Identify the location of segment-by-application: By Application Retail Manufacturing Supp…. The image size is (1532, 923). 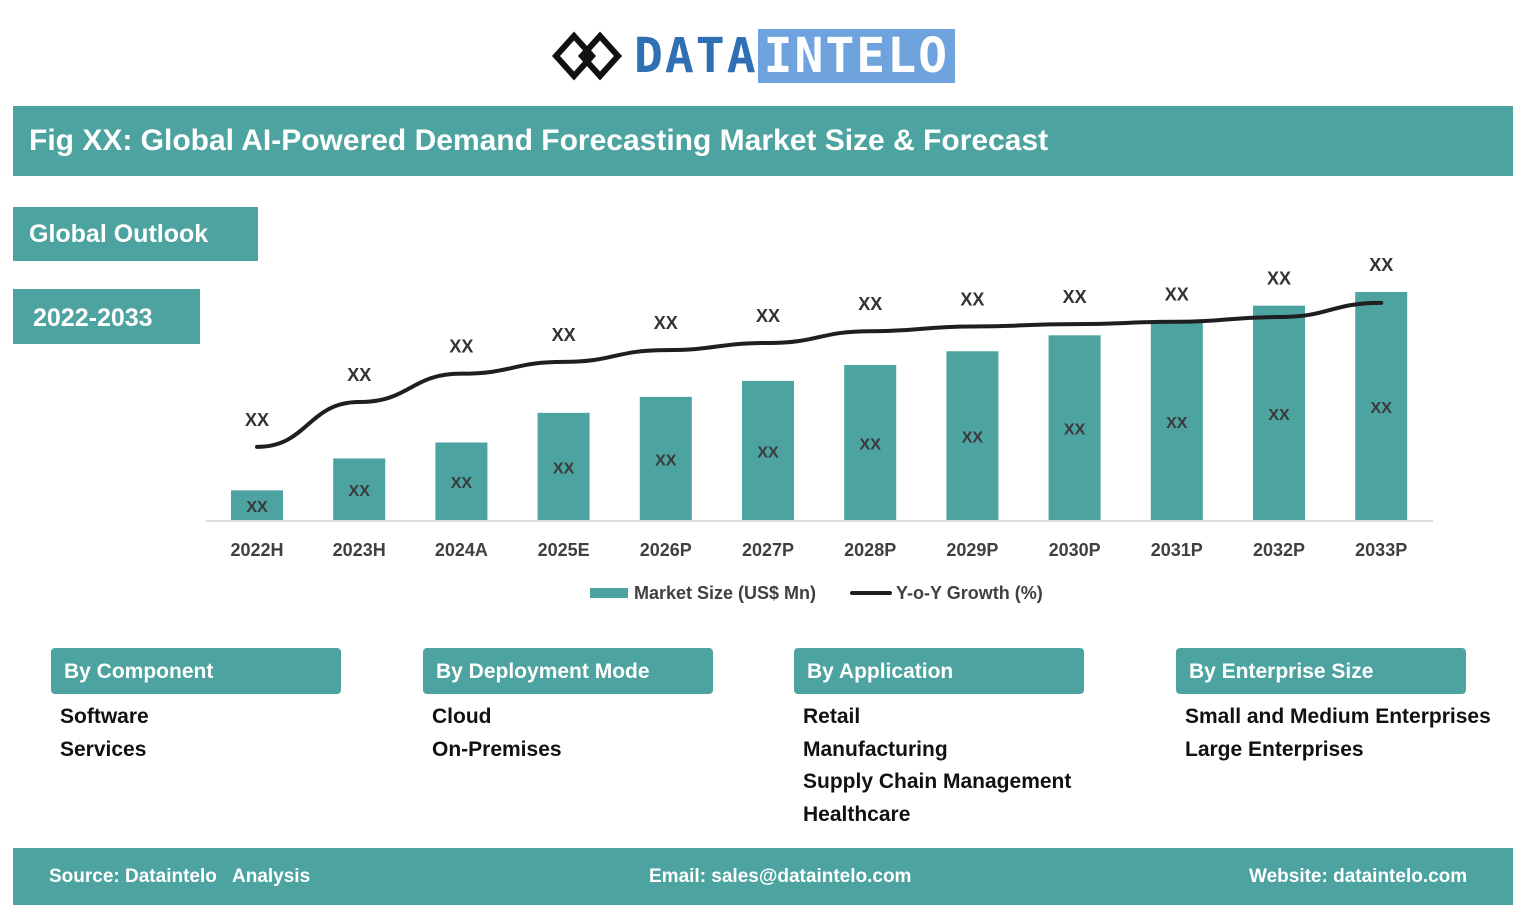
(939, 741).